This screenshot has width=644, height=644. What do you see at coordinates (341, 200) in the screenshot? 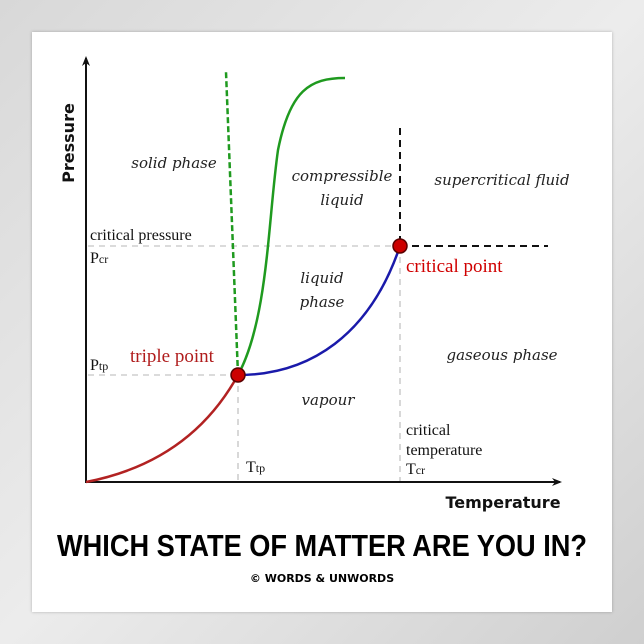
I see `compressible-liquid-label-2: liquid` at bounding box center [341, 200].